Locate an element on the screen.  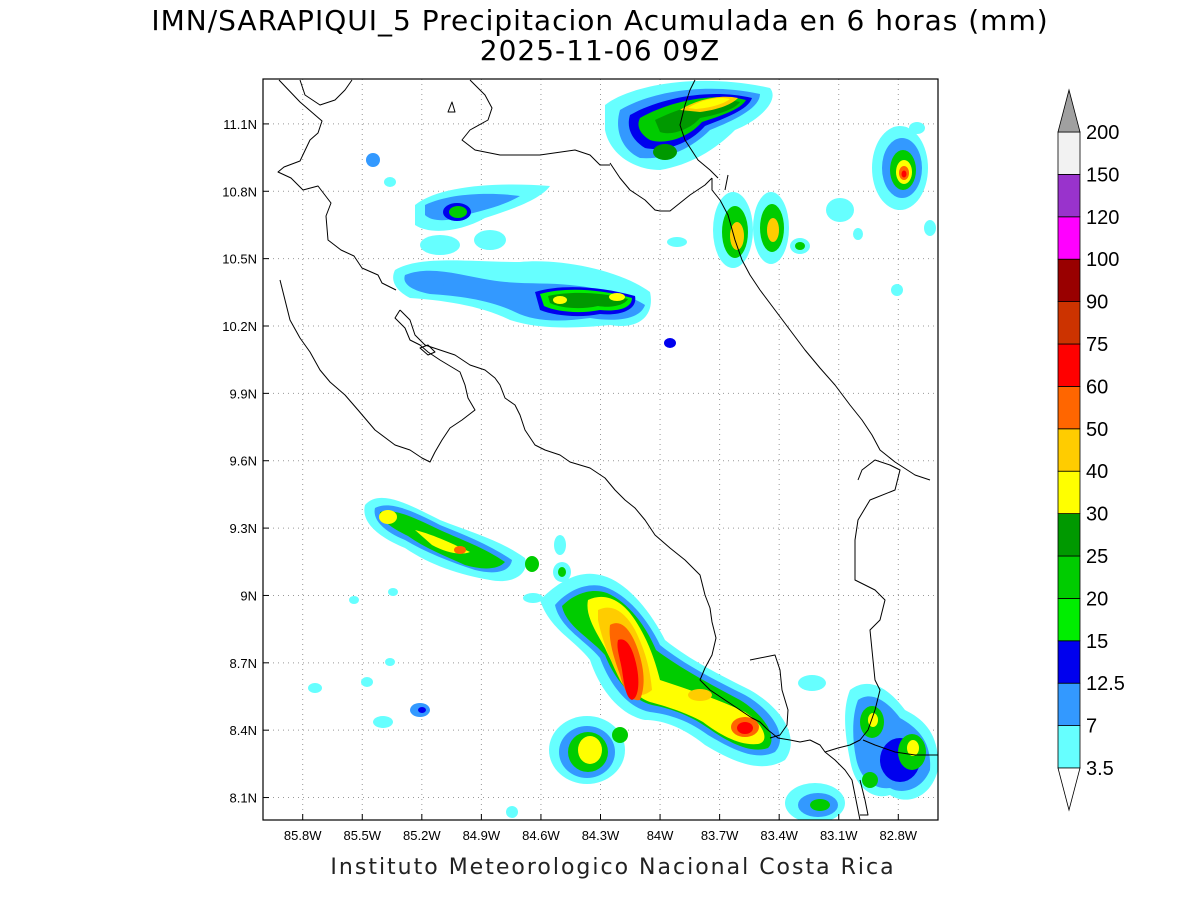
colorbar-label: 75 is located at coordinates (1097, 345).